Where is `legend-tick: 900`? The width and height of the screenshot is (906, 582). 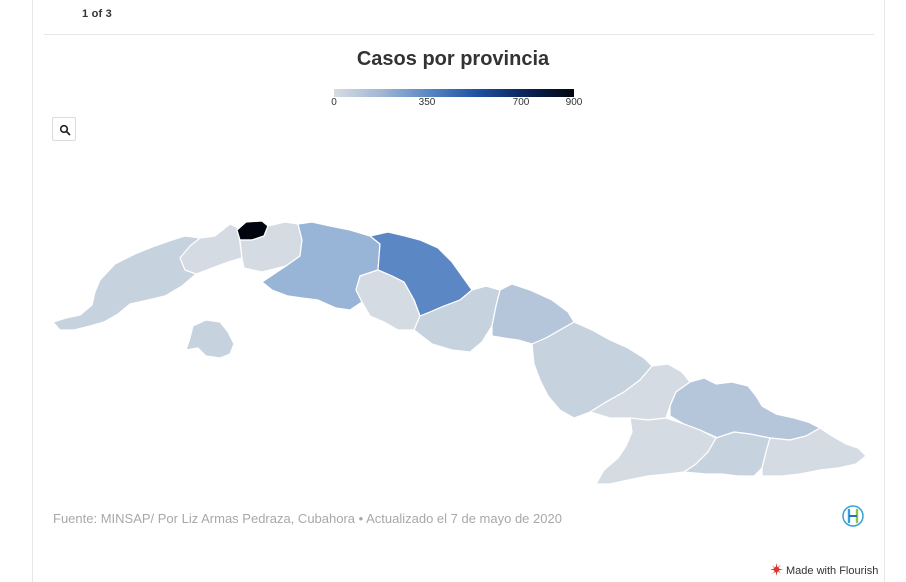 legend-tick: 900 is located at coordinates (574, 102).